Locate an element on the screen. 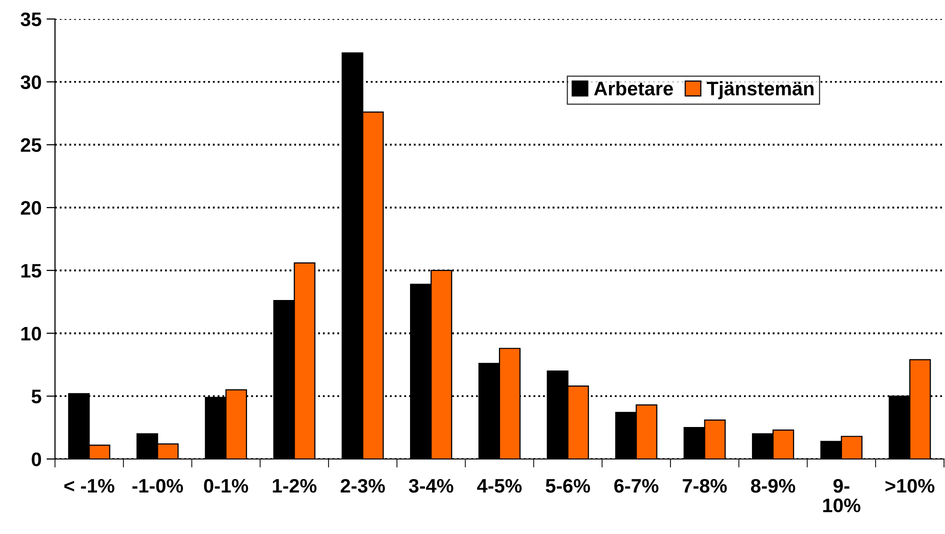 The image size is (945, 534). x-tick-label: 5-6% is located at coordinates (568, 485).